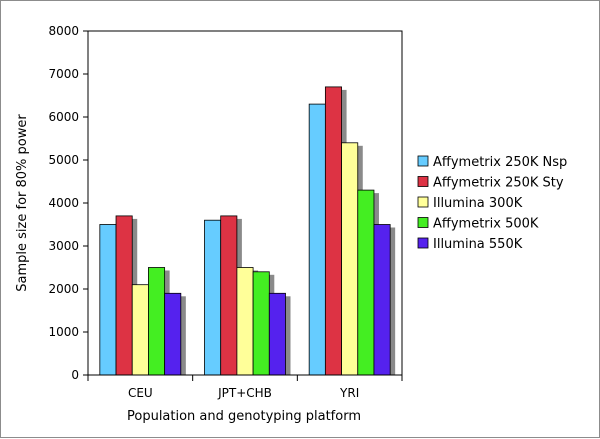 The image size is (600, 439). What do you see at coordinates (140, 393) in the screenshot?
I see `x-tick-label: CEU` at bounding box center [140, 393].